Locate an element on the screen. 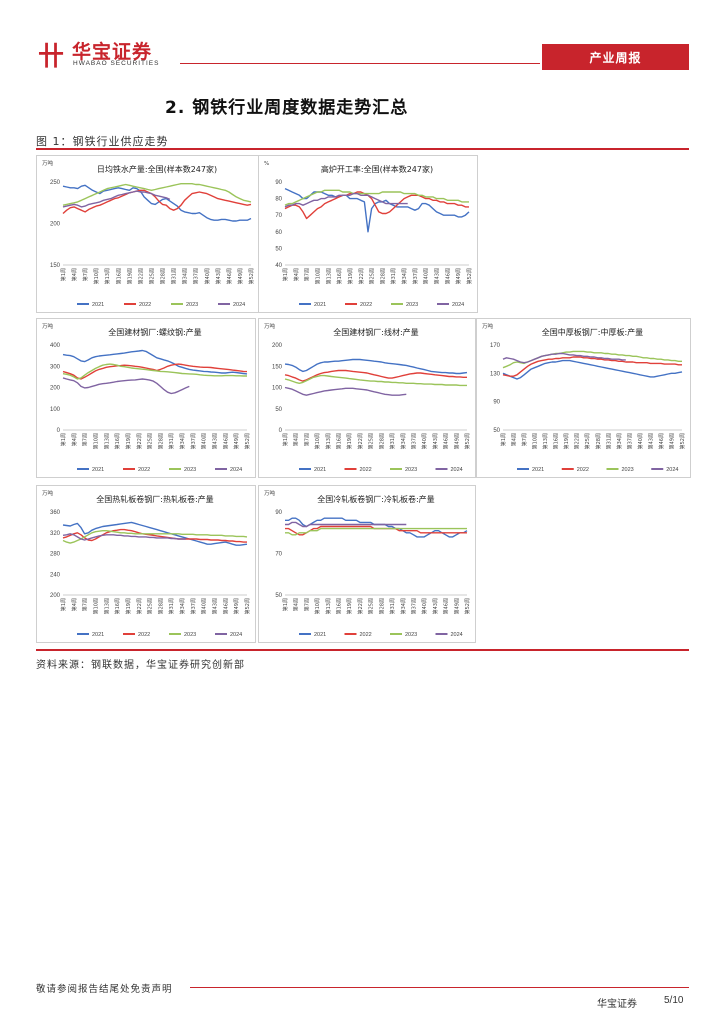 The width and height of the screenshot is (724, 1024). y-tick-label: 200 is located at coordinates (277, 346).